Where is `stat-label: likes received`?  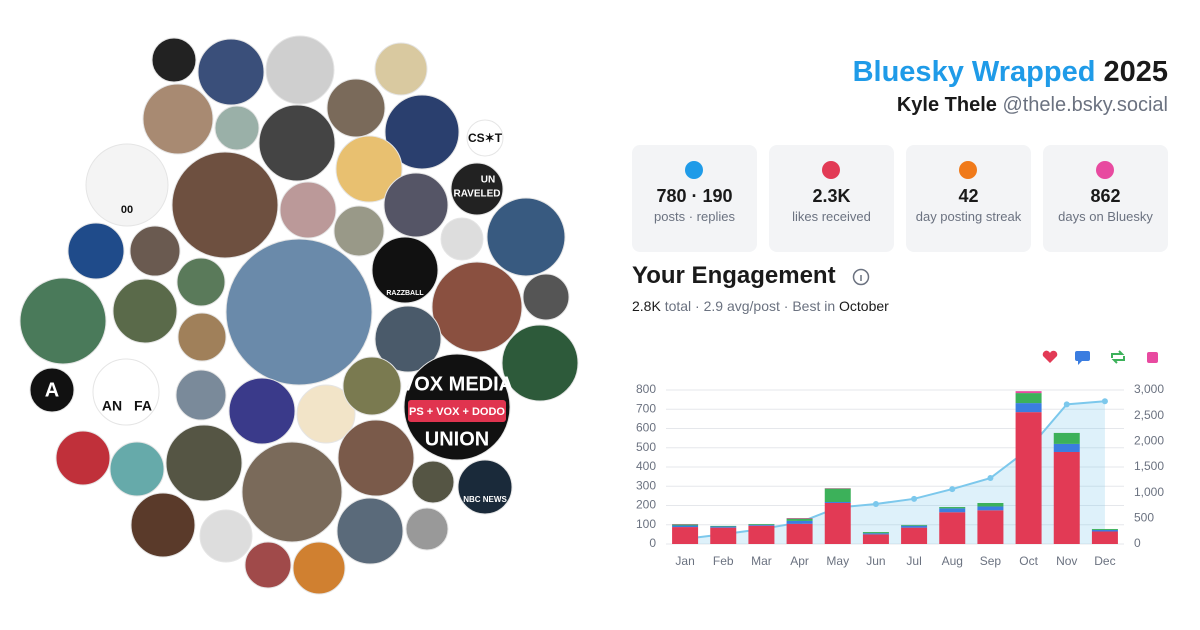 stat-label: likes received is located at coordinates (831, 216).